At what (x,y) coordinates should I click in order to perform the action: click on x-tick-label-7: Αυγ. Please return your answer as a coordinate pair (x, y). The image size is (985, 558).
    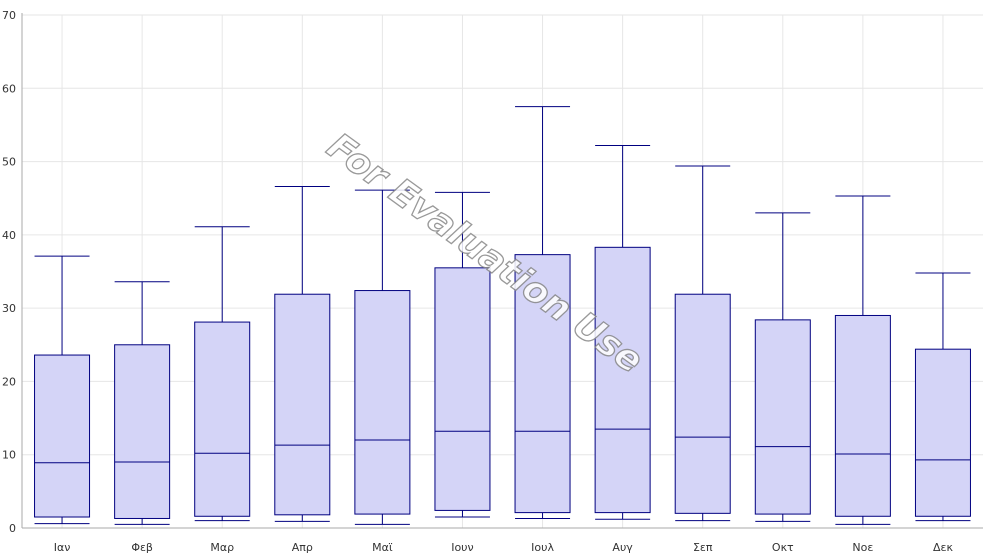
    Looking at the image, I should click on (622, 547).